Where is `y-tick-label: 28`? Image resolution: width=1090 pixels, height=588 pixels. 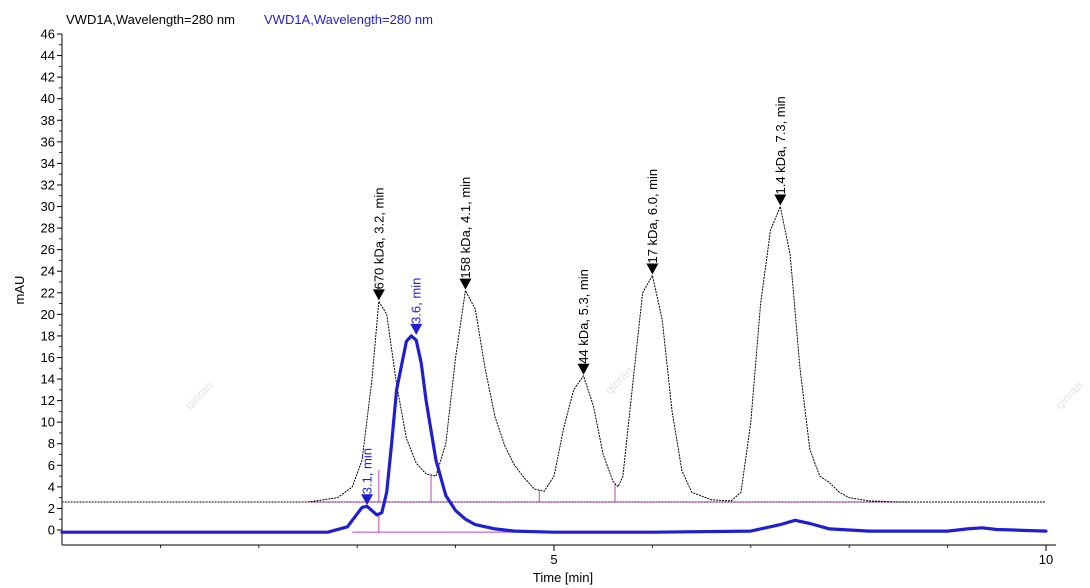 y-tick-label: 28 is located at coordinates (48, 228).